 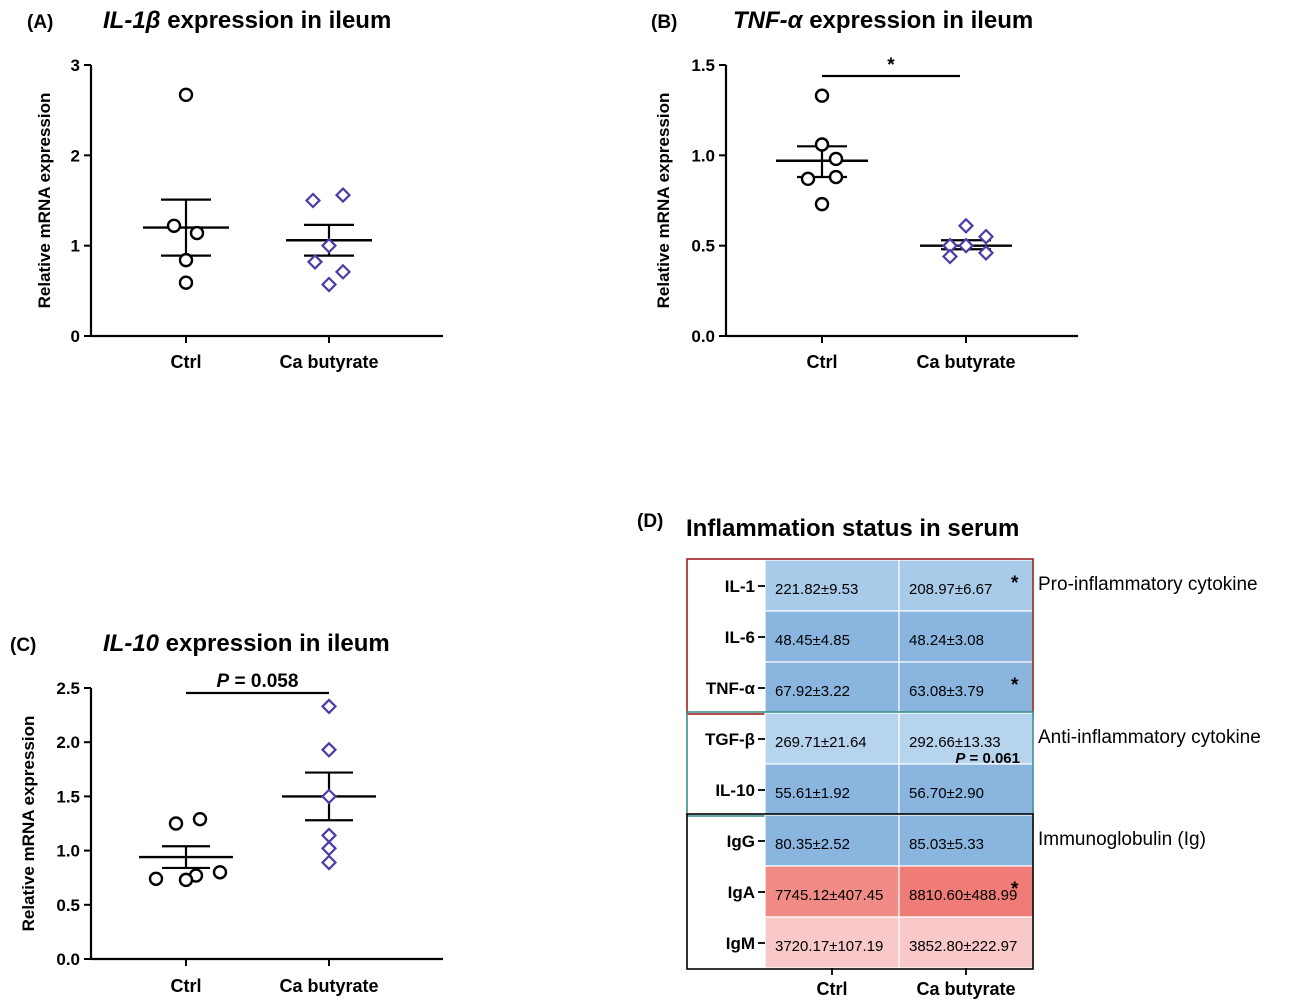 What do you see at coordinates (832, 989) in the screenshot?
I see `x-tick-label: Ctrl` at bounding box center [832, 989].